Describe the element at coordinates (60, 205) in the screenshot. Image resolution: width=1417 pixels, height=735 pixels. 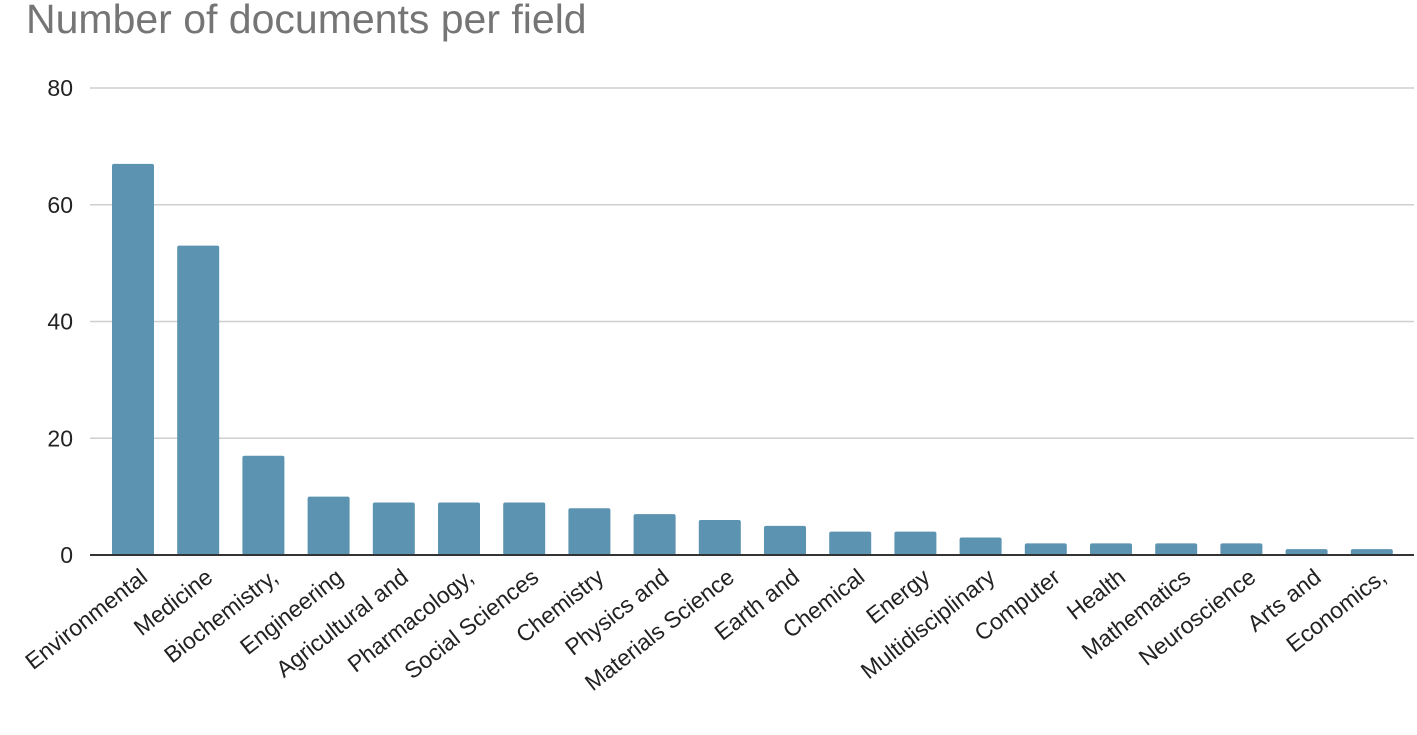
I see `y-tick-label: 60` at that location.